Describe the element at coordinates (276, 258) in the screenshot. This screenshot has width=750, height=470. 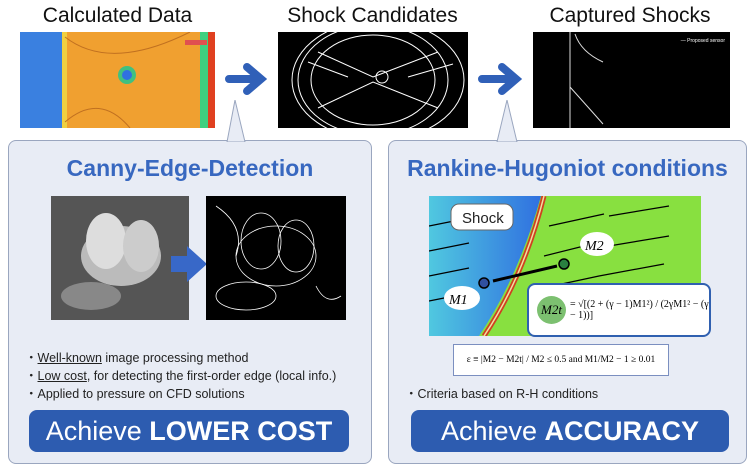
I see `flower-edges-image` at that location.